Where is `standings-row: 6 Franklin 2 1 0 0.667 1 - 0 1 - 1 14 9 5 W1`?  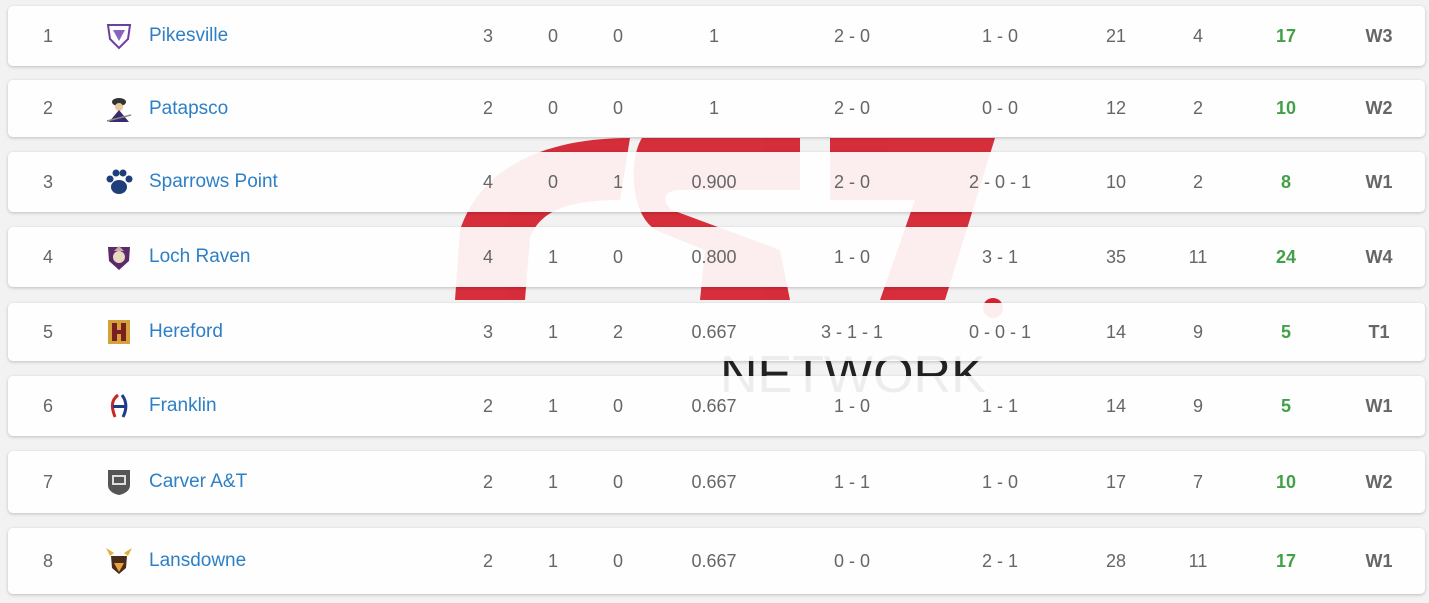
standings-row: 6 Franklin 2 1 0 0.667 1 - 0 1 - 1 14 9 5 W1 is located at coordinates (716, 406).